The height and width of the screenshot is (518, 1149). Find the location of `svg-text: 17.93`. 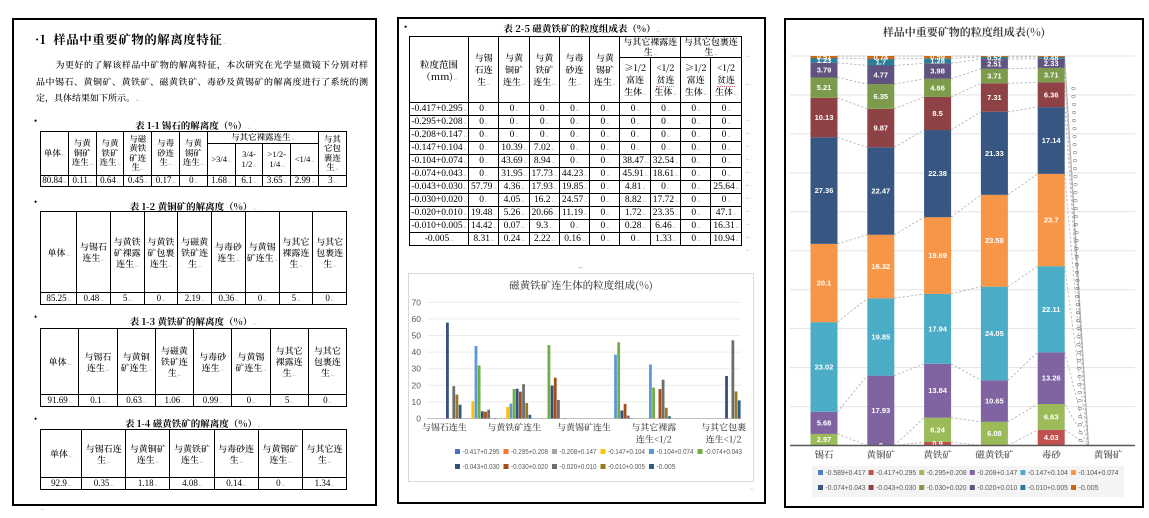

svg-text: 17.93 is located at coordinates (880, 410).